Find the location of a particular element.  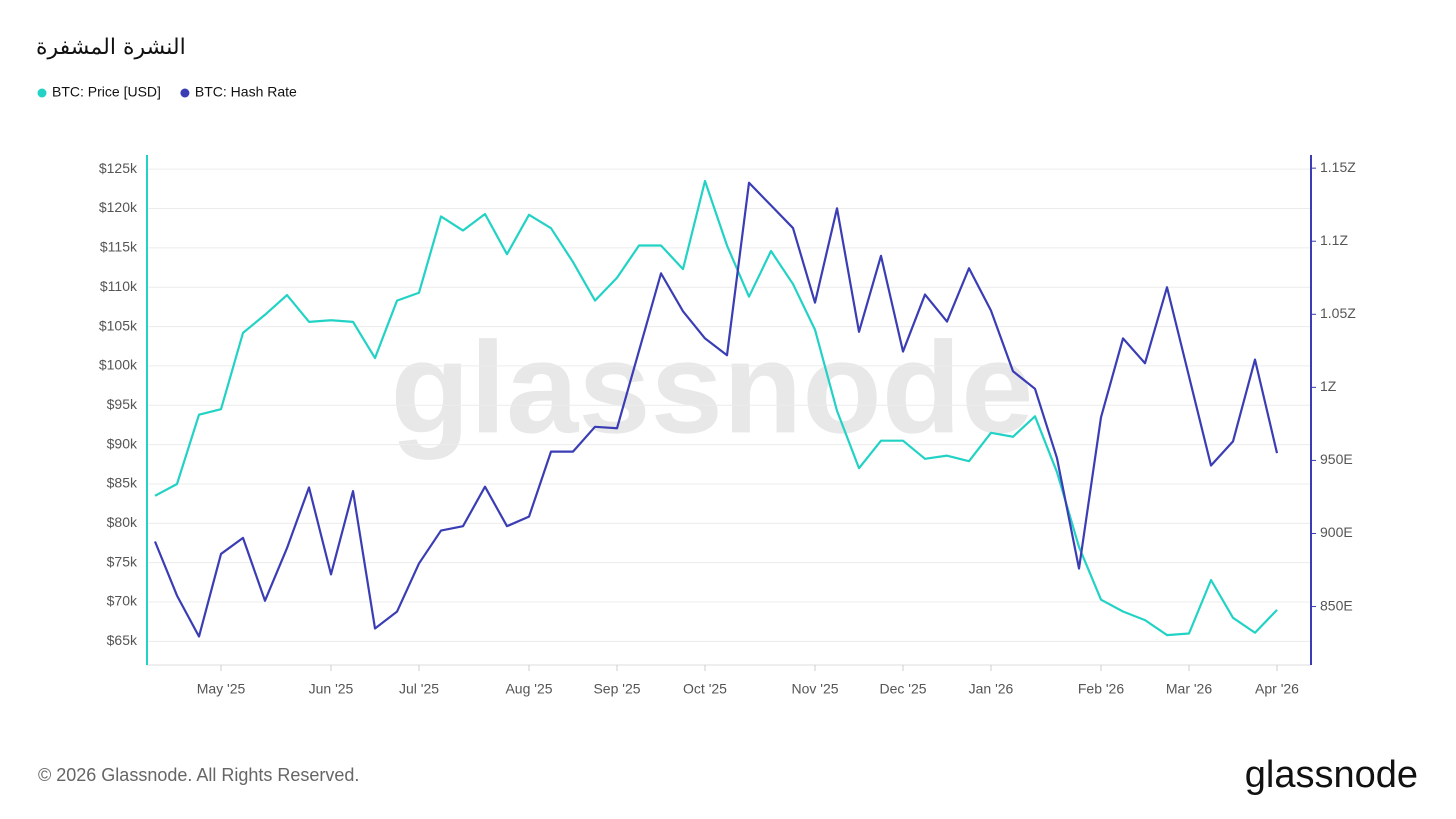

y2-tick-label: 900E is located at coordinates (1336, 532).